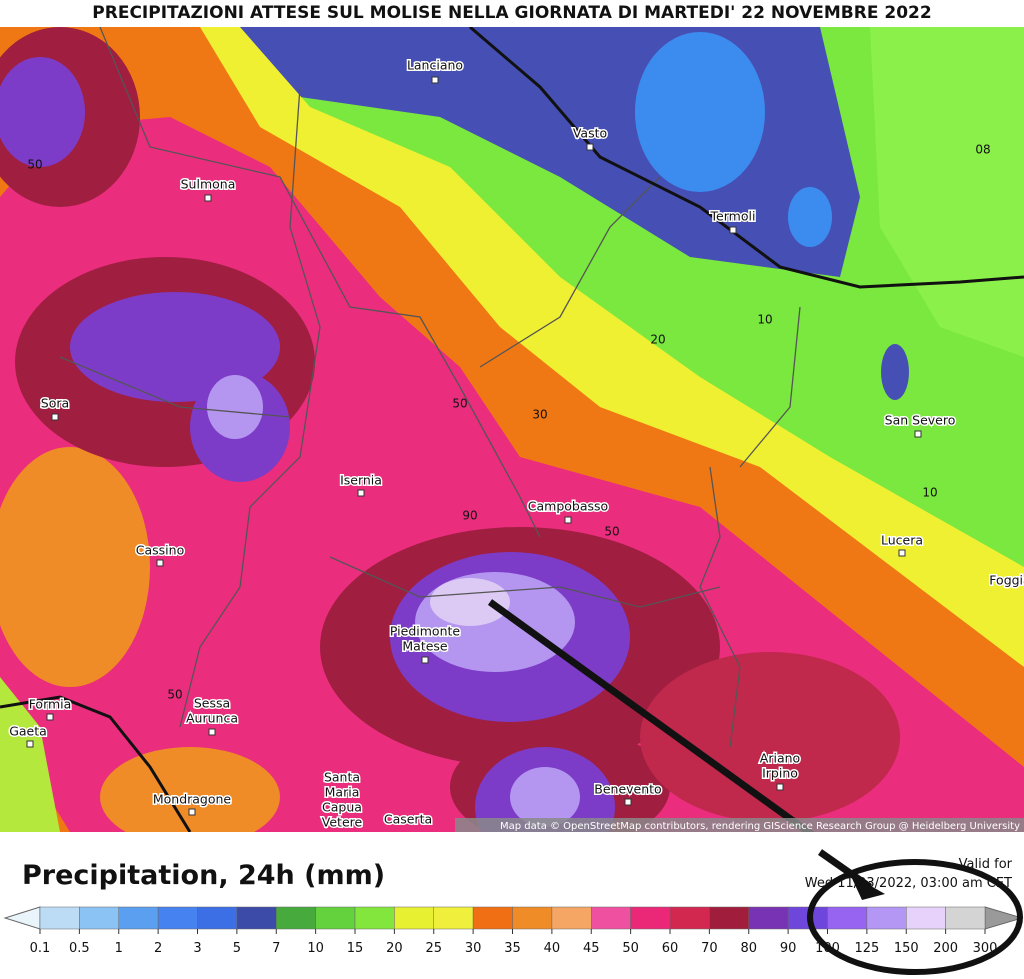  I want to click on level-label: 60, so click(670, 948).